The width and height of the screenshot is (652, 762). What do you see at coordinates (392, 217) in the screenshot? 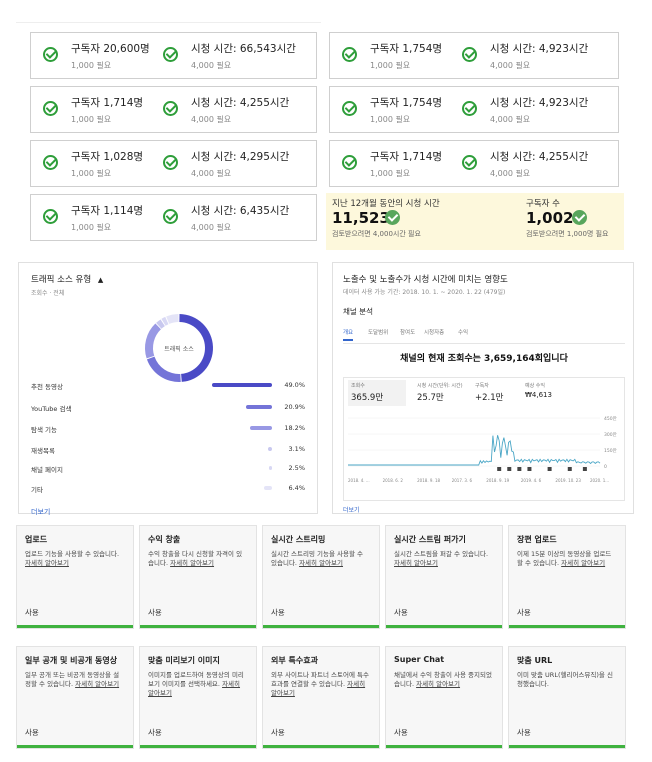
I see `watch-time-check-icon` at bounding box center [392, 217].